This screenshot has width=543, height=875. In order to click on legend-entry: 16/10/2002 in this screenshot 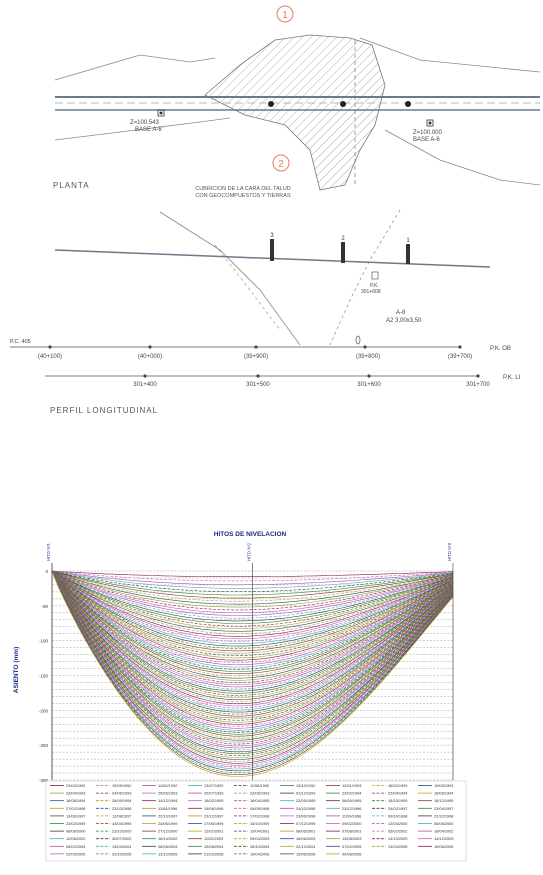, I will do `click(167, 838)`.